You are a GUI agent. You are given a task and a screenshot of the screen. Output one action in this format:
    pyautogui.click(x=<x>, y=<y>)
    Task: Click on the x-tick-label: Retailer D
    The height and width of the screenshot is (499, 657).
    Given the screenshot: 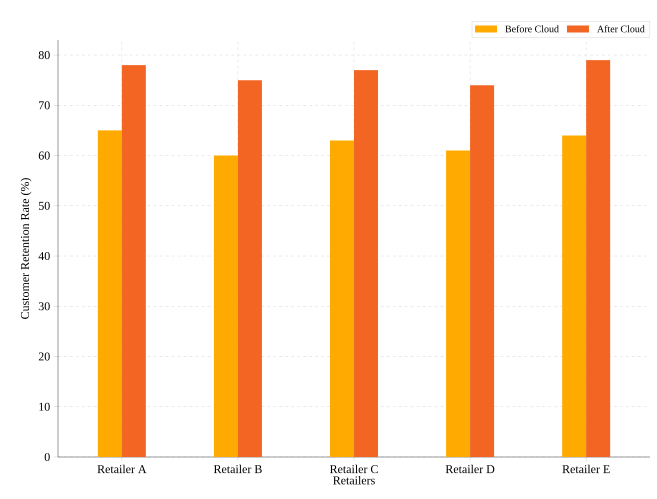 What is the action you would take?
    pyautogui.click(x=470, y=469)
    